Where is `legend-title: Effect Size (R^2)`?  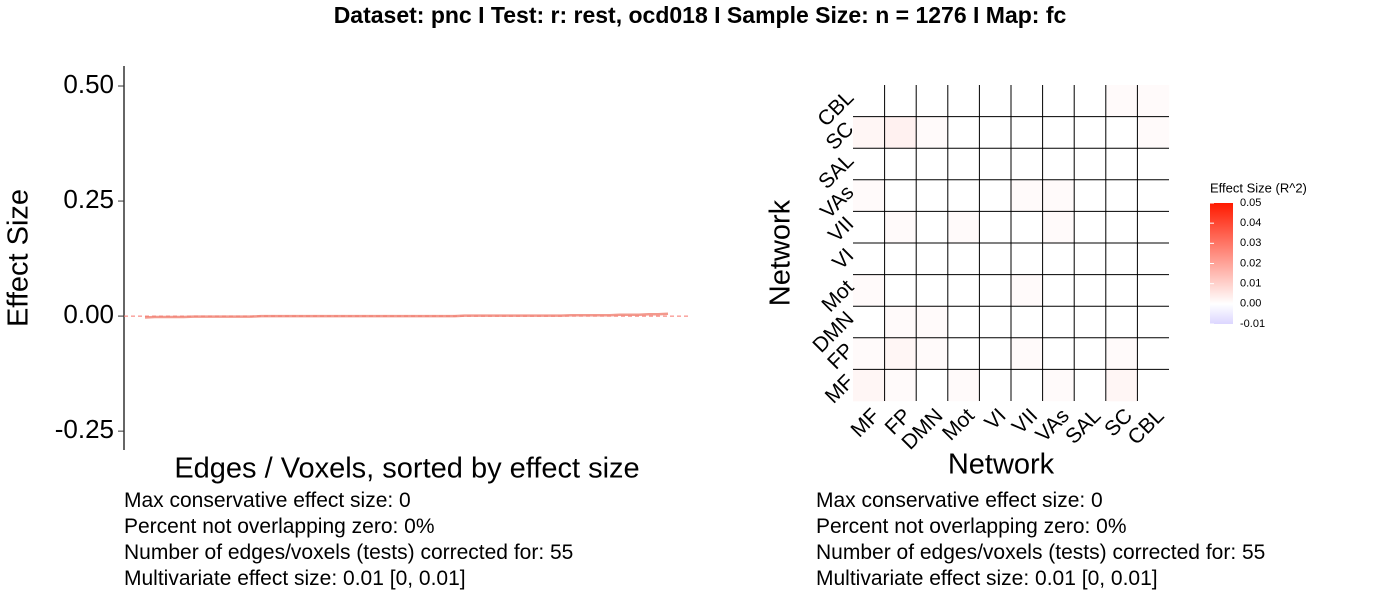
legend-title: Effect Size (R^2) is located at coordinates (1258, 187).